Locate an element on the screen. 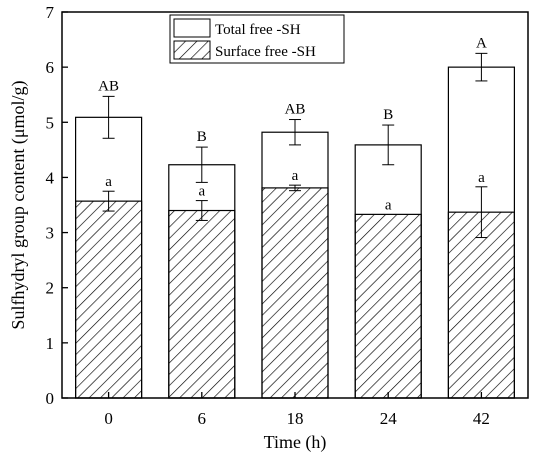  y-tick-label: 4 is located at coordinates (50, 177).